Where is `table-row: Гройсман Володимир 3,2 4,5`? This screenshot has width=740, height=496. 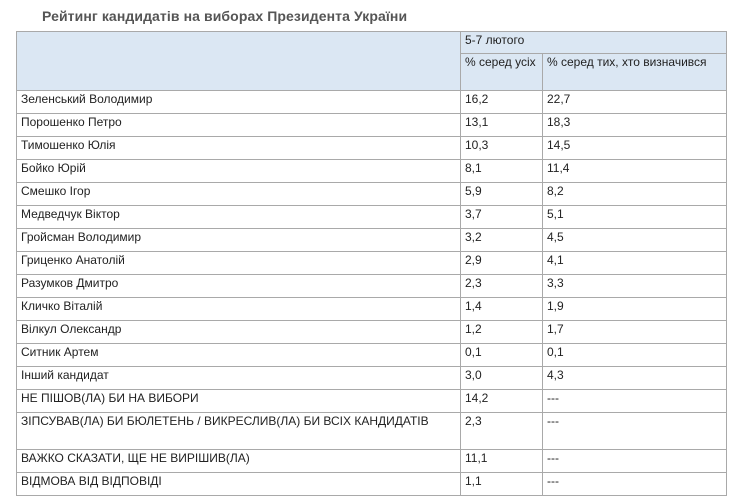
table-row: Гройсман Володимир 3,2 4,5 is located at coordinates (371, 240).